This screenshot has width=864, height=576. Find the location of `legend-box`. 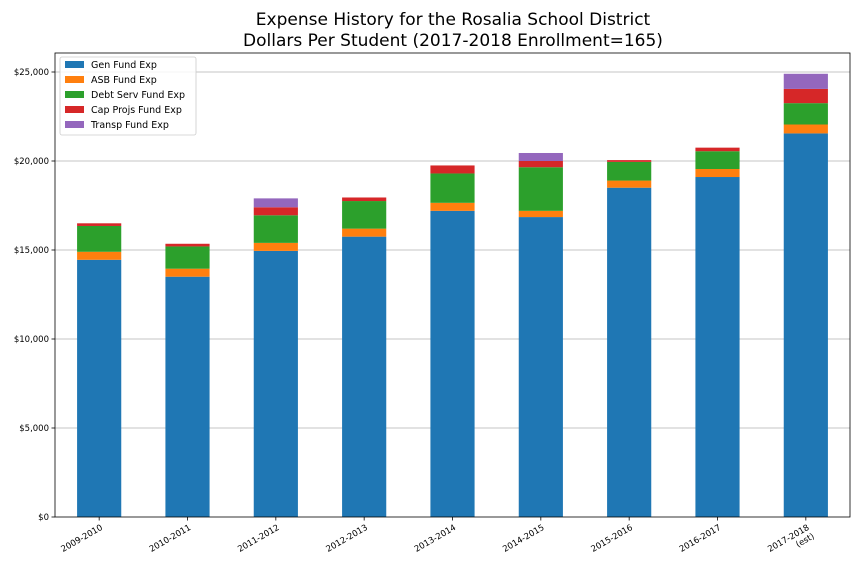

legend-box is located at coordinates (128, 96).